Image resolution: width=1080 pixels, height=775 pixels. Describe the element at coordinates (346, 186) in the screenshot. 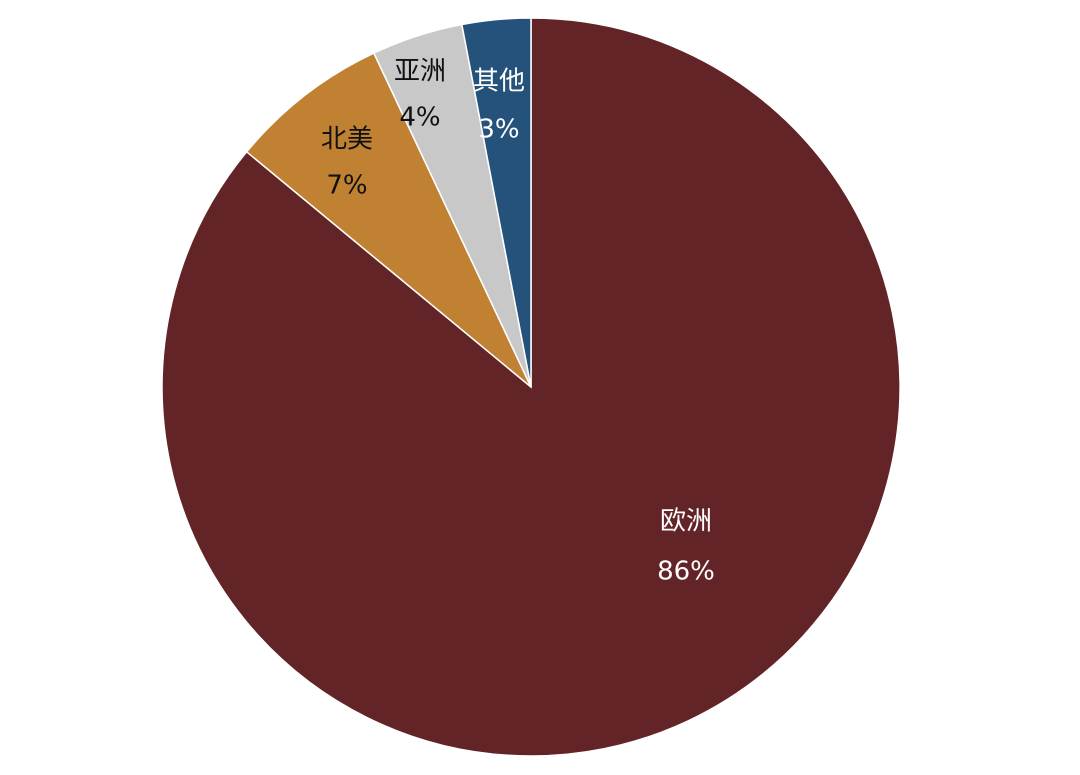

I see `slice-value-label: 7%` at that location.